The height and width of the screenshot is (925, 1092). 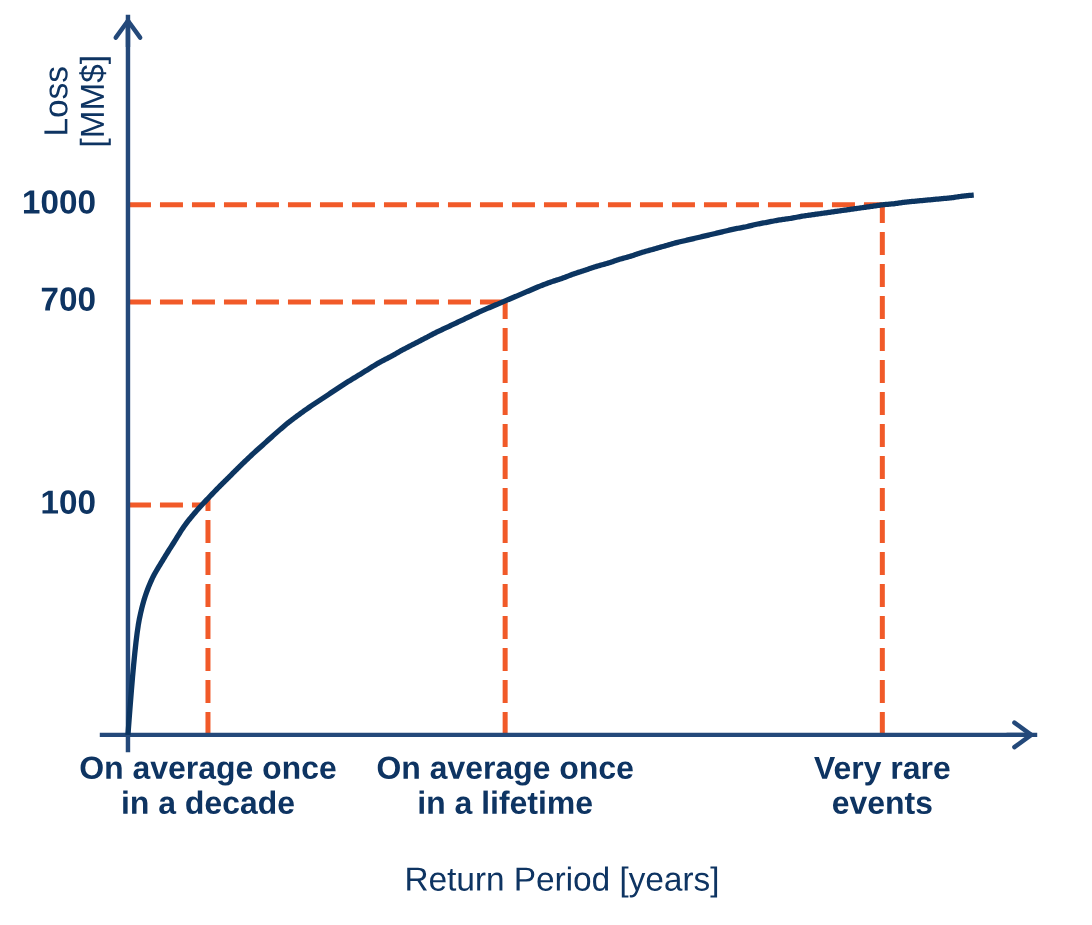 What do you see at coordinates (59, 202) in the screenshot?
I see `text: 1000` at bounding box center [59, 202].